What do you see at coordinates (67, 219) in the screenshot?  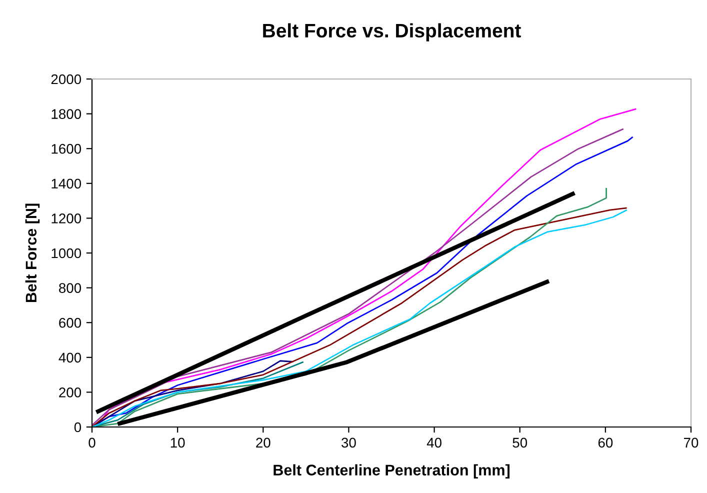 I see `y-tick-label: 1200` at bounding box center [67, 219].